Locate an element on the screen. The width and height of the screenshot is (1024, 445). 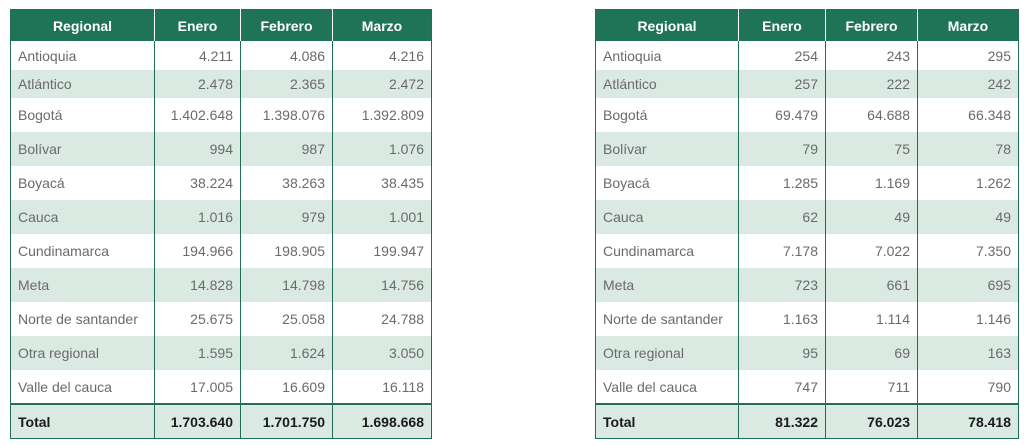
cell-febrero: 69 is located at coordinates (871, 353).